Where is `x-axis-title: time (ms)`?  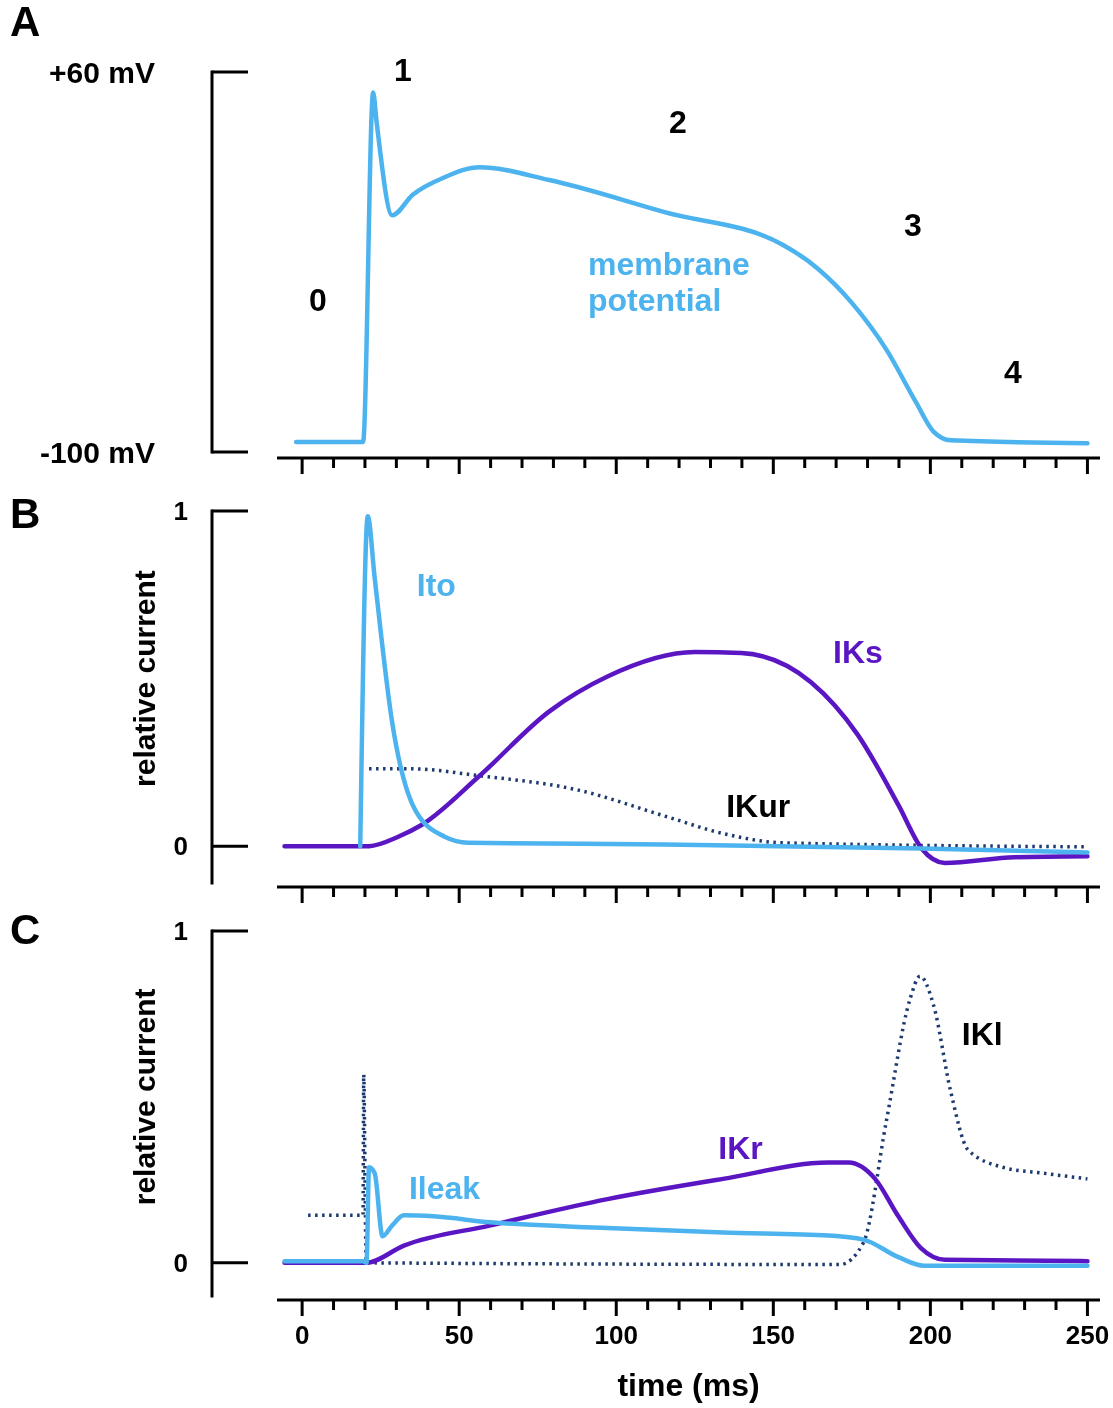 x-axis-title: time (ms) is located at coordinates (688, 1385).